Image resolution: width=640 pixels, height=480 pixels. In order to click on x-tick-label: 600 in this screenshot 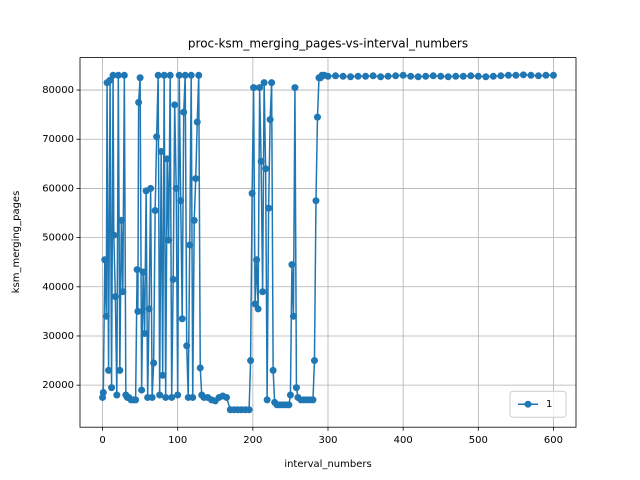, I will do `click(553, 440)`.